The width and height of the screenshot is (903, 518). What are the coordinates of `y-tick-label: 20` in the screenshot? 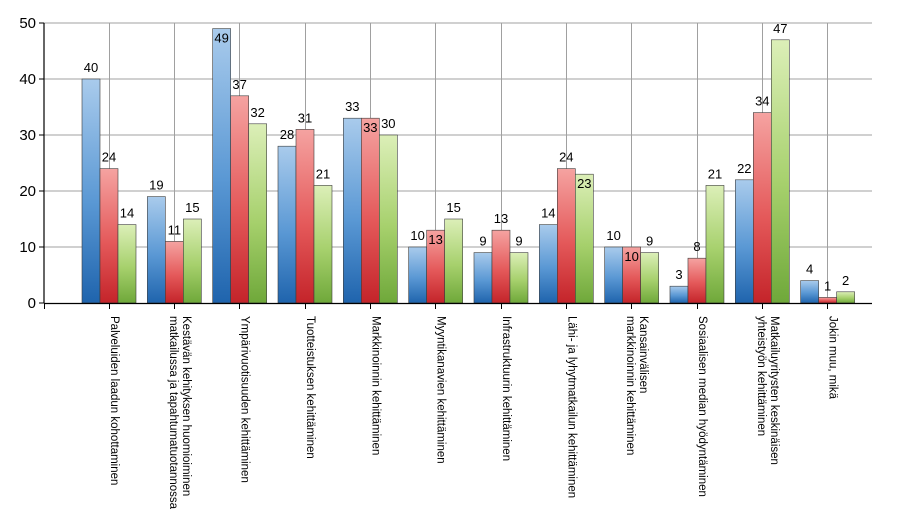 It's located at (27, 191).